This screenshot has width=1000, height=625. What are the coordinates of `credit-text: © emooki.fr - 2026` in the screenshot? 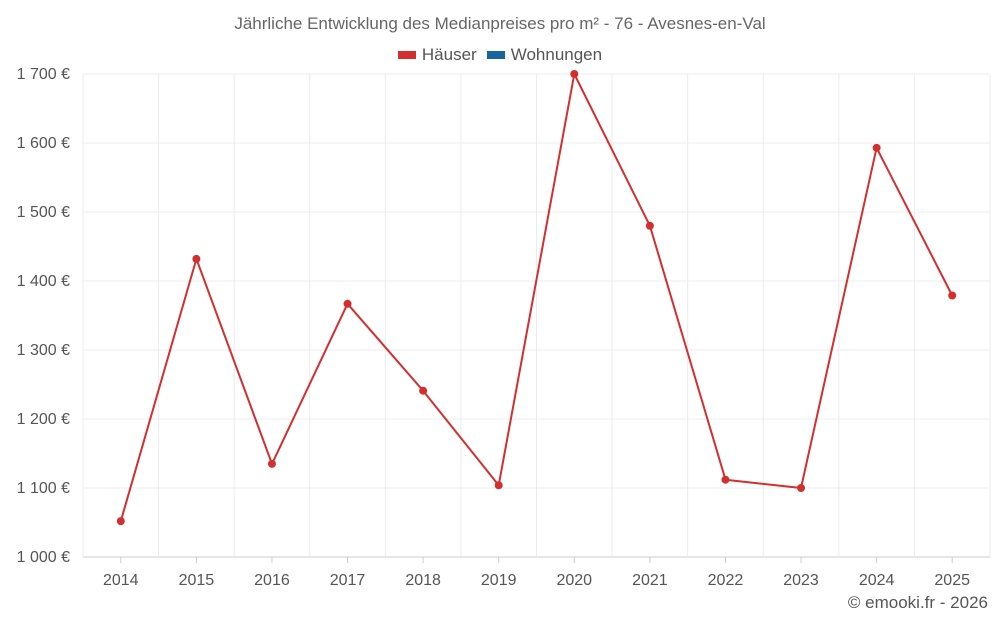 It's located at (917, 602).